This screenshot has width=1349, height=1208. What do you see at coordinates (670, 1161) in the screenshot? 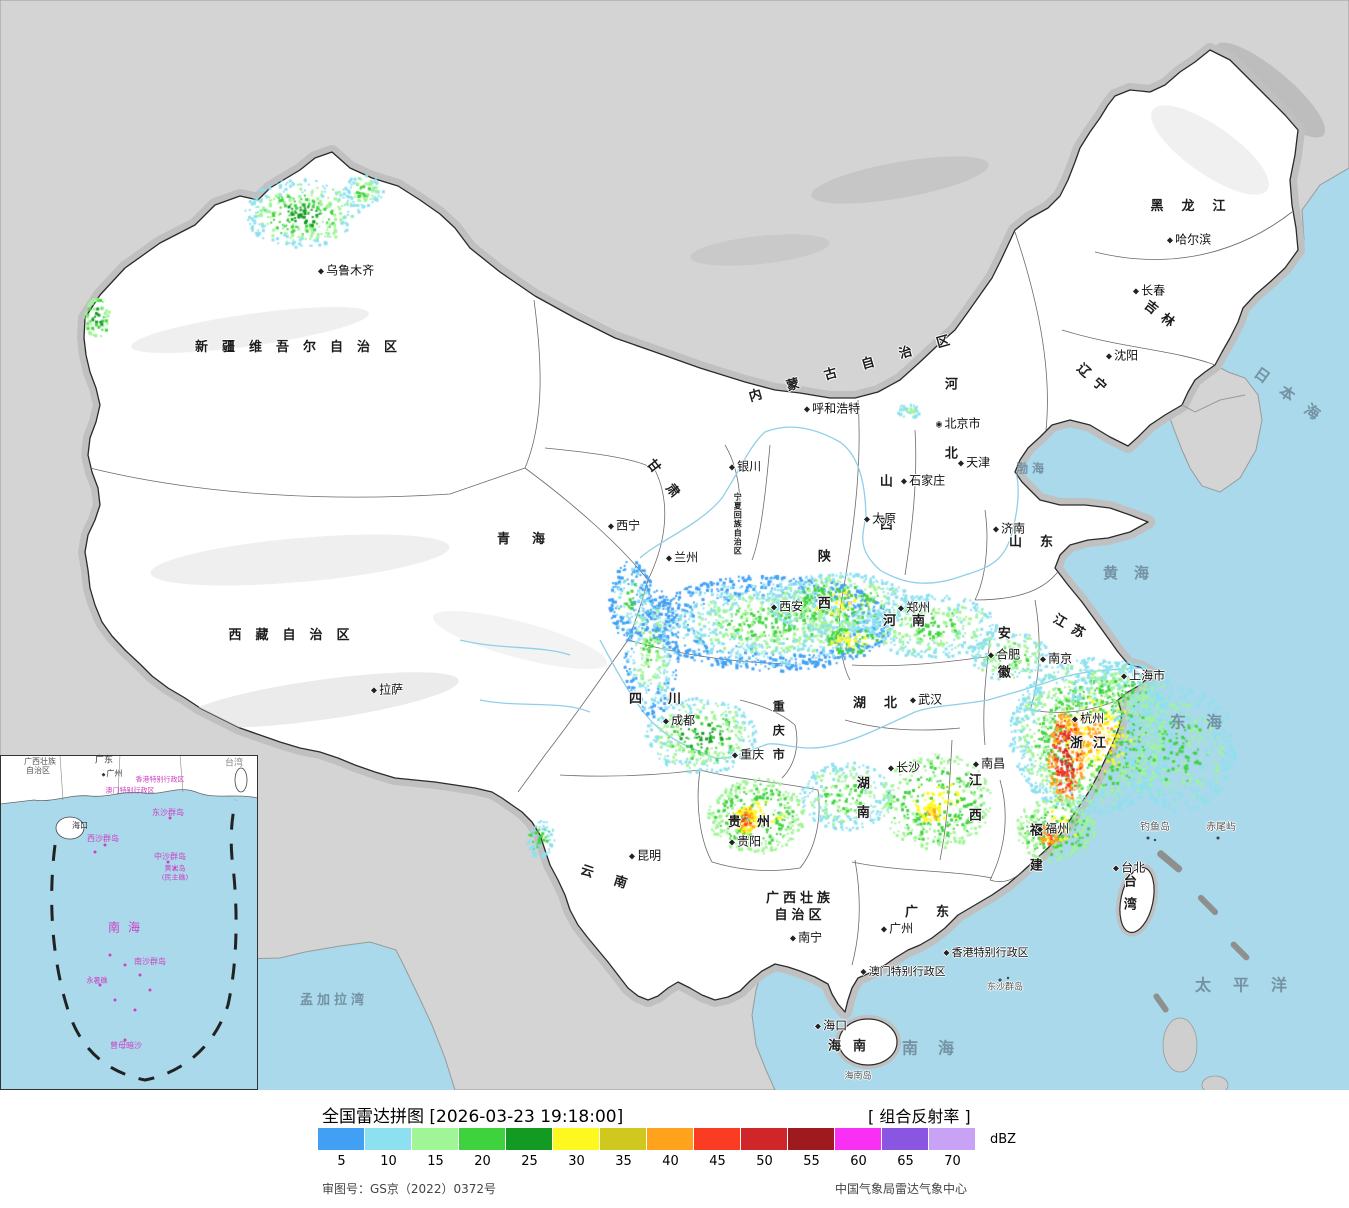
I see `colorbar-tick: 40` at bounding box center [670, 1161].